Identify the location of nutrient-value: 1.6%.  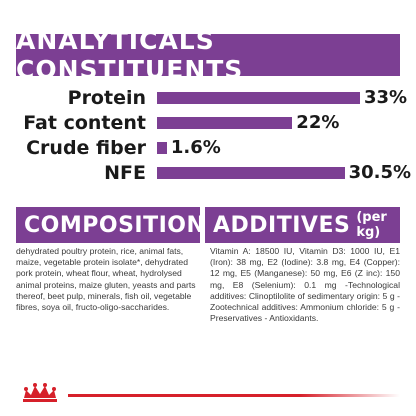
(195, 147).